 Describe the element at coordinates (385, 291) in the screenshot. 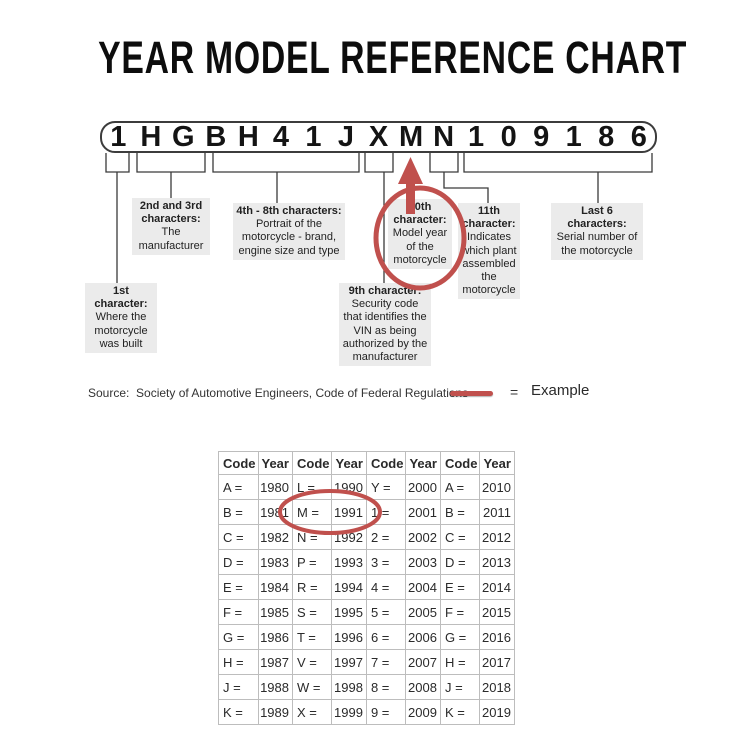

I see `callout-heading: 9th character:` at that location.